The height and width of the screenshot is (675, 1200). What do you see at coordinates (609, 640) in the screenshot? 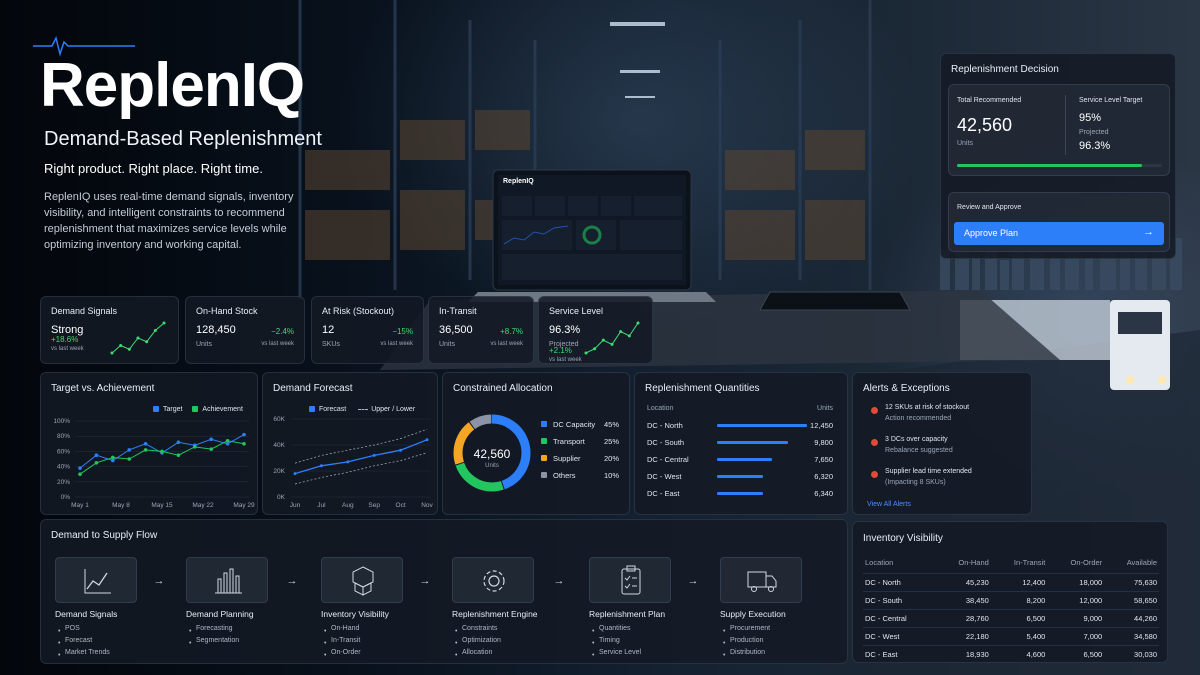
I see `flow-step-item: Timing` at bounding box center [609, 640].